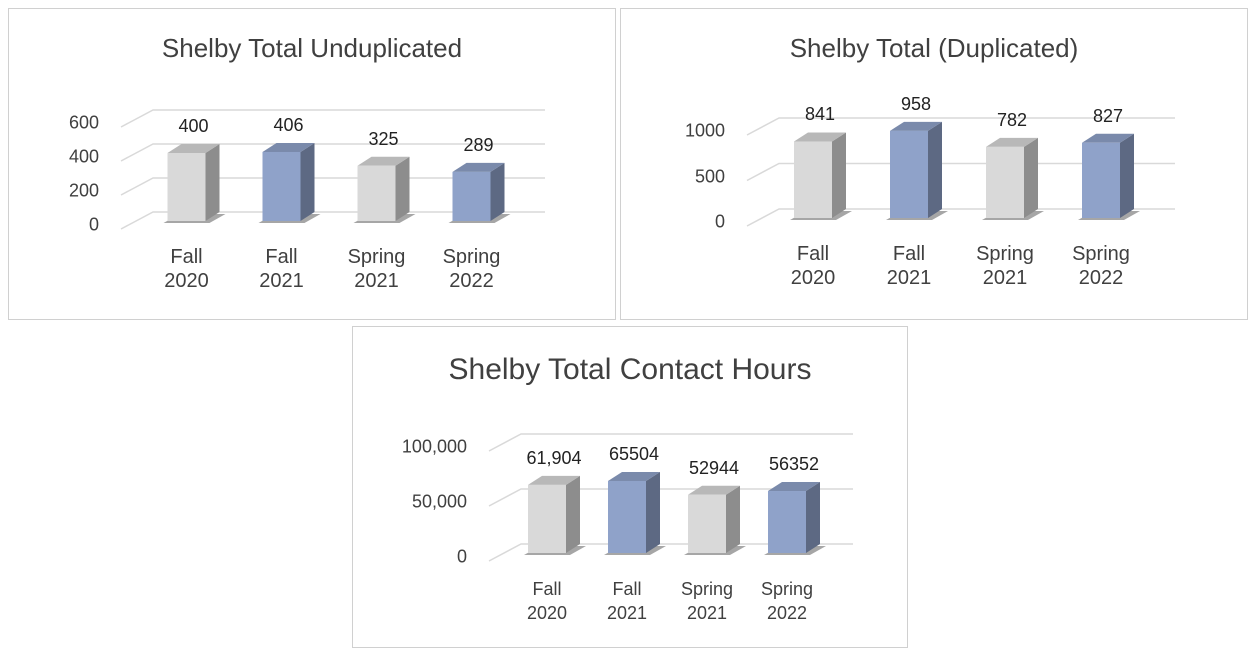 The height and width of the screenshot is (648, 1250). I want to click on value-label: 400, so click(193, 126).